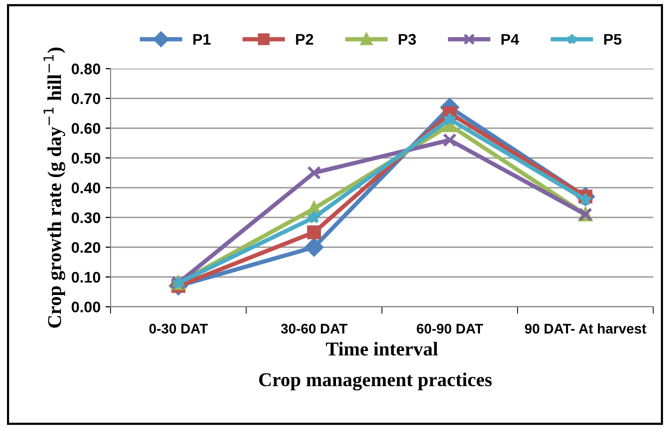 This screenshot has width=670, height=429. I want to click on x-tick-label: 0-30 DAT, so click(178, 329).